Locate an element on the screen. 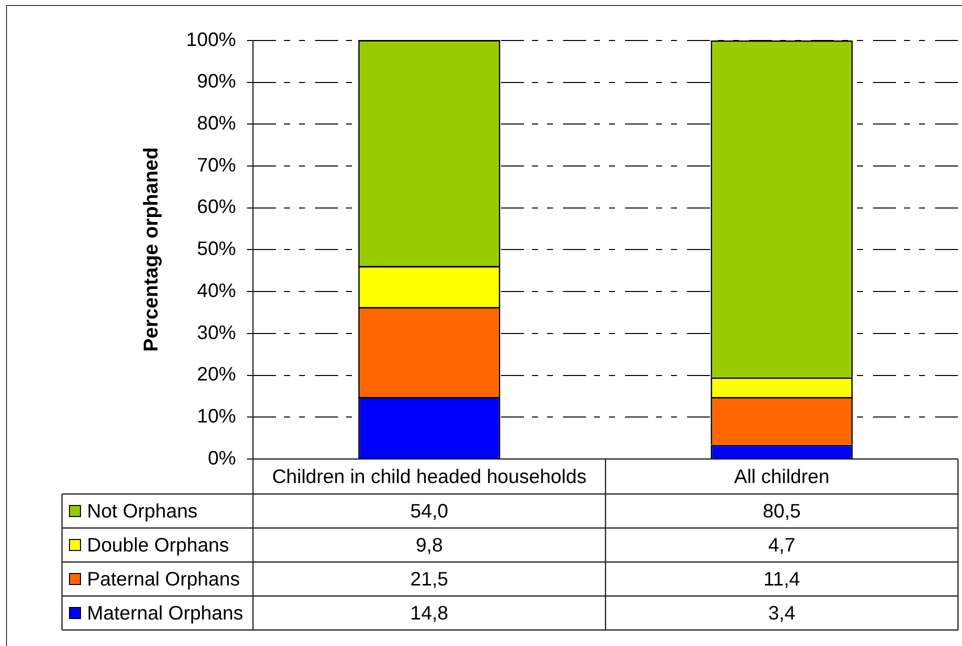 This screenshot has height=646, width=962. y-tick-label: 40% is located at coordinates (216, 291).